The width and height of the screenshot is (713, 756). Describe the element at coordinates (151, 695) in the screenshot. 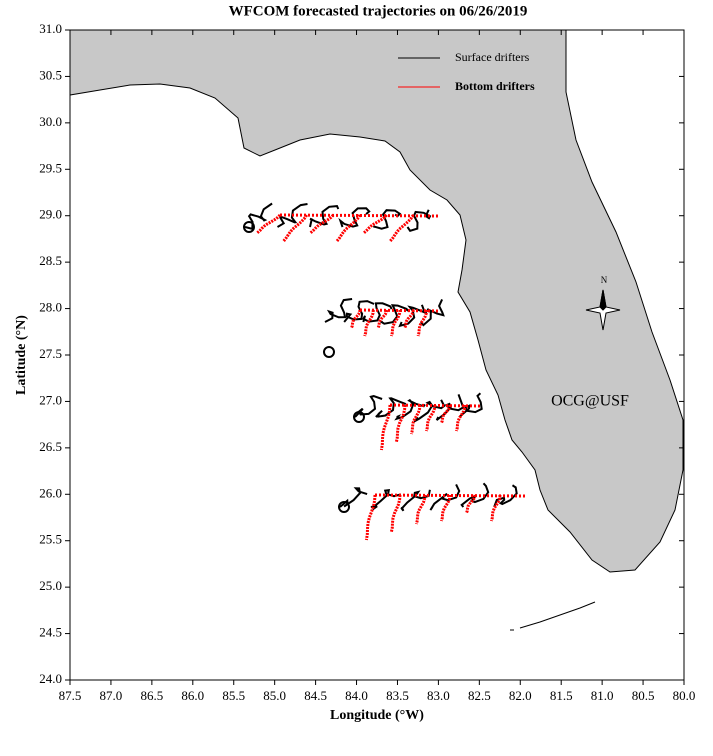

I see `x-tick-label: 86.5` at that location.